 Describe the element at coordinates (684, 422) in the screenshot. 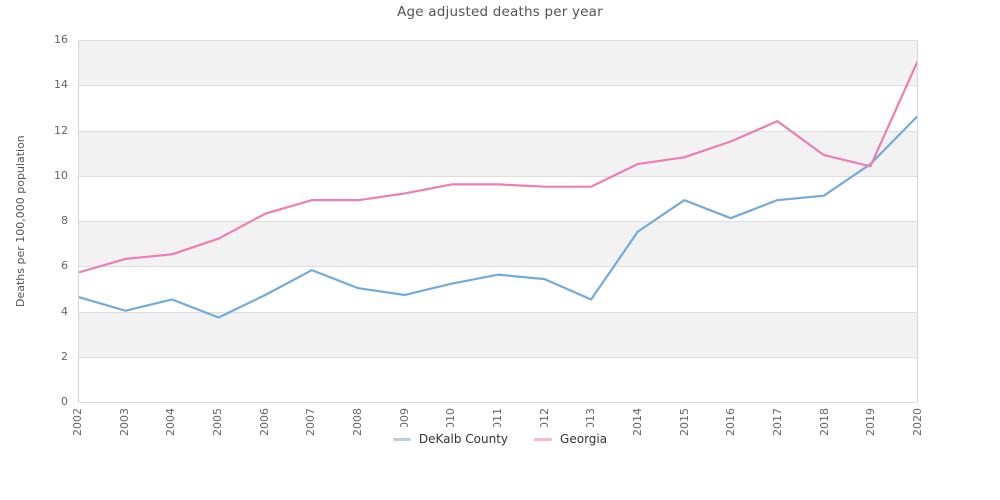

I see `x-tick-label: 2015` at that location.